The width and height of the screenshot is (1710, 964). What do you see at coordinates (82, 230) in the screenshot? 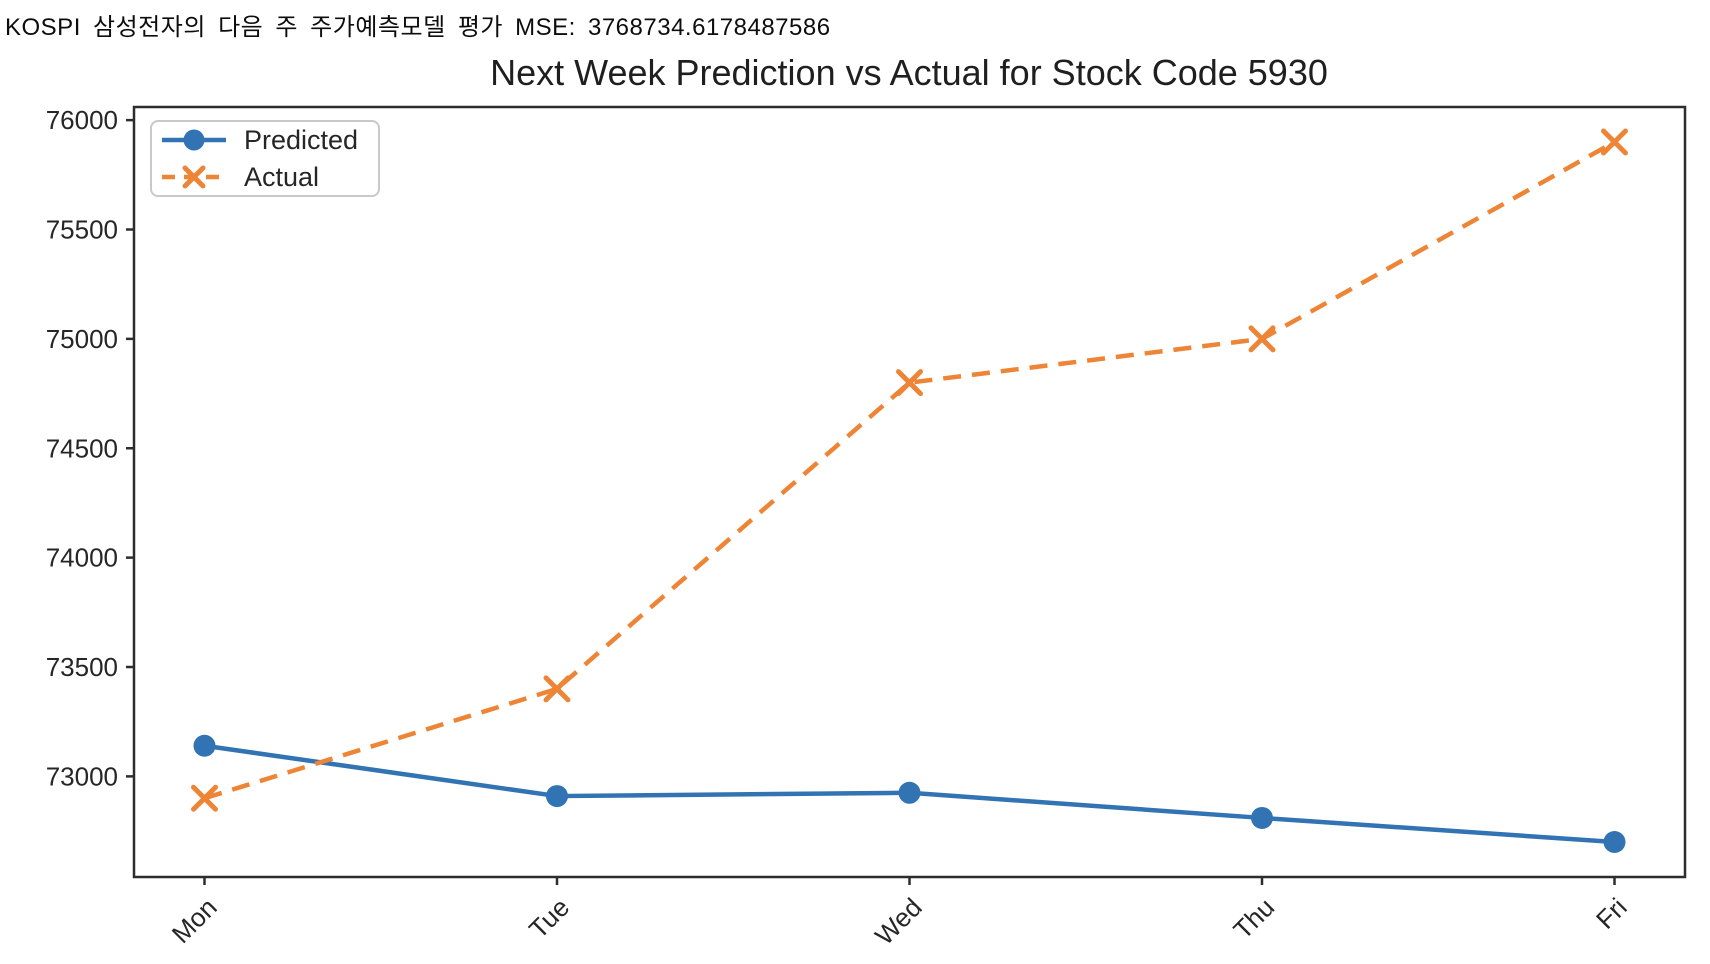
I see `y-axis-tick-label-75500: 75500` at bounding box center [82, 230].